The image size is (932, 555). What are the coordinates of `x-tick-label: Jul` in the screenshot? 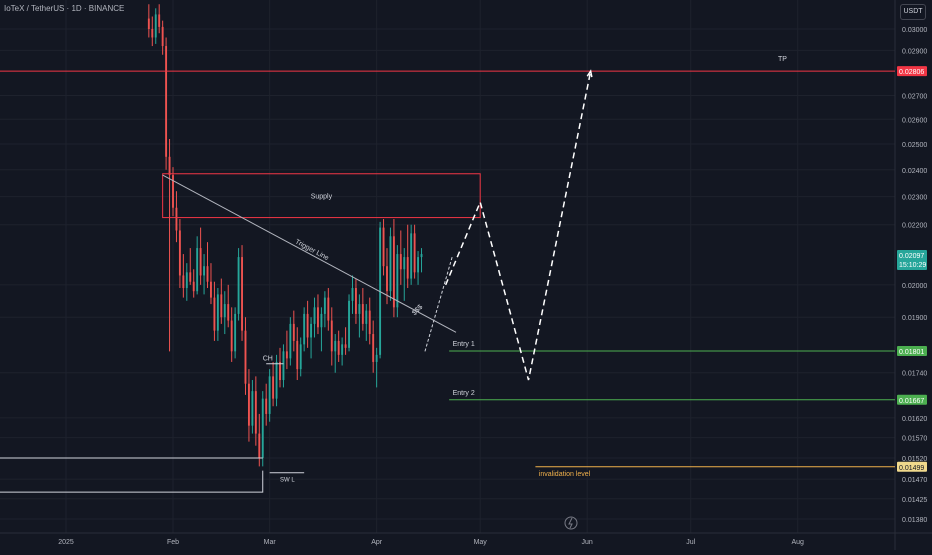 It's located at (690, 542).